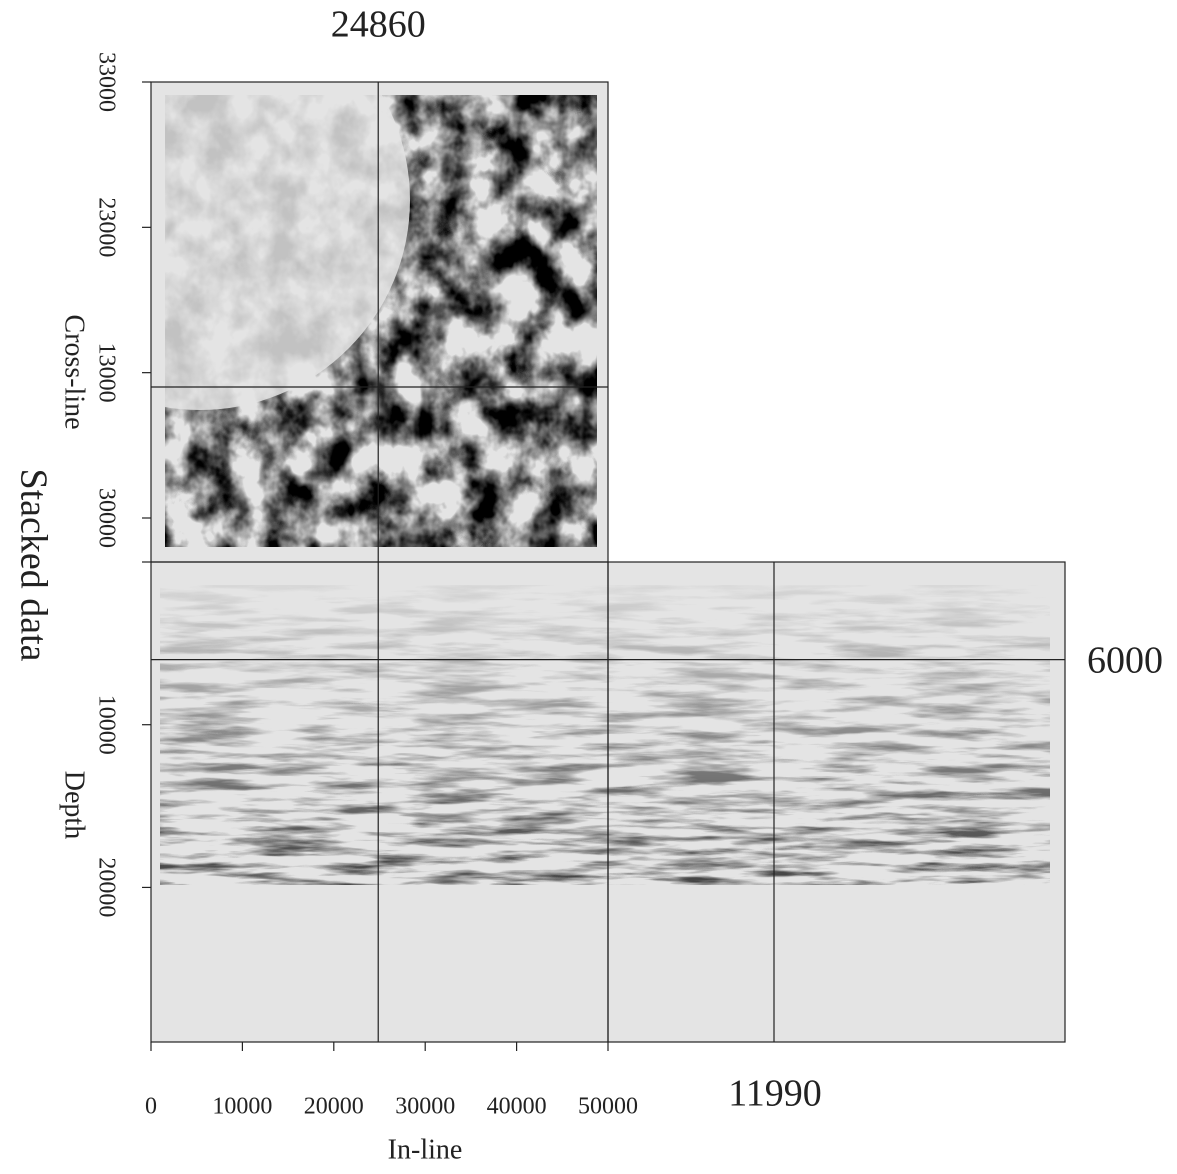 This screenshot has width=1177, height=1174. I want to click on y-tick-label: 10000, so click(106, 725).